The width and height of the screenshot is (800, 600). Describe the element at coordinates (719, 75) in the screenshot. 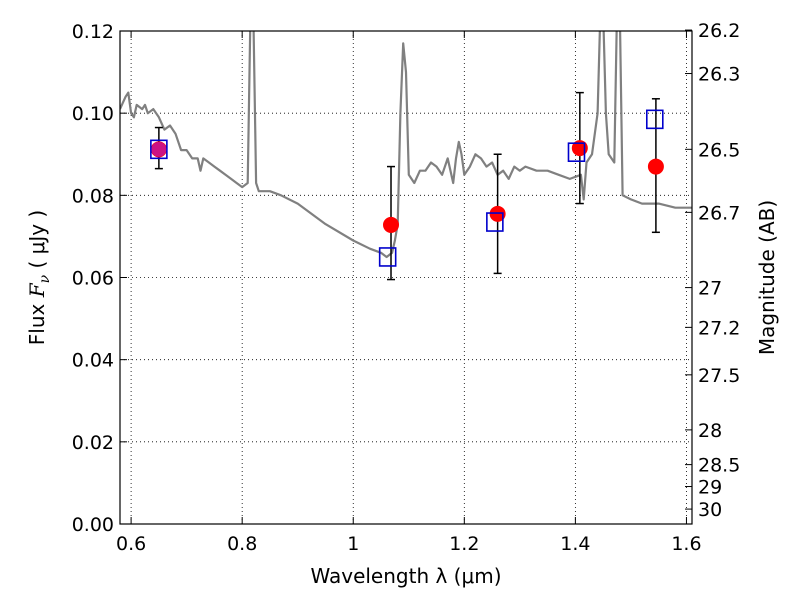

I see `y2-tick-label: 26.3` at that location.